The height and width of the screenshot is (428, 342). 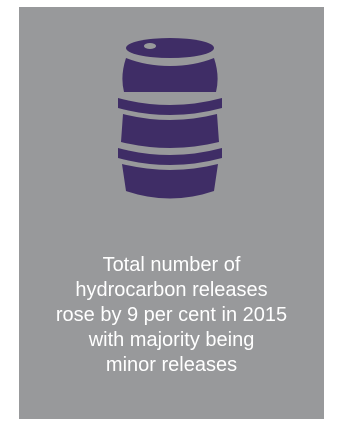 I want to click on caption-line: rose by 9 per cent in 2015, so click(x=171, y=315).